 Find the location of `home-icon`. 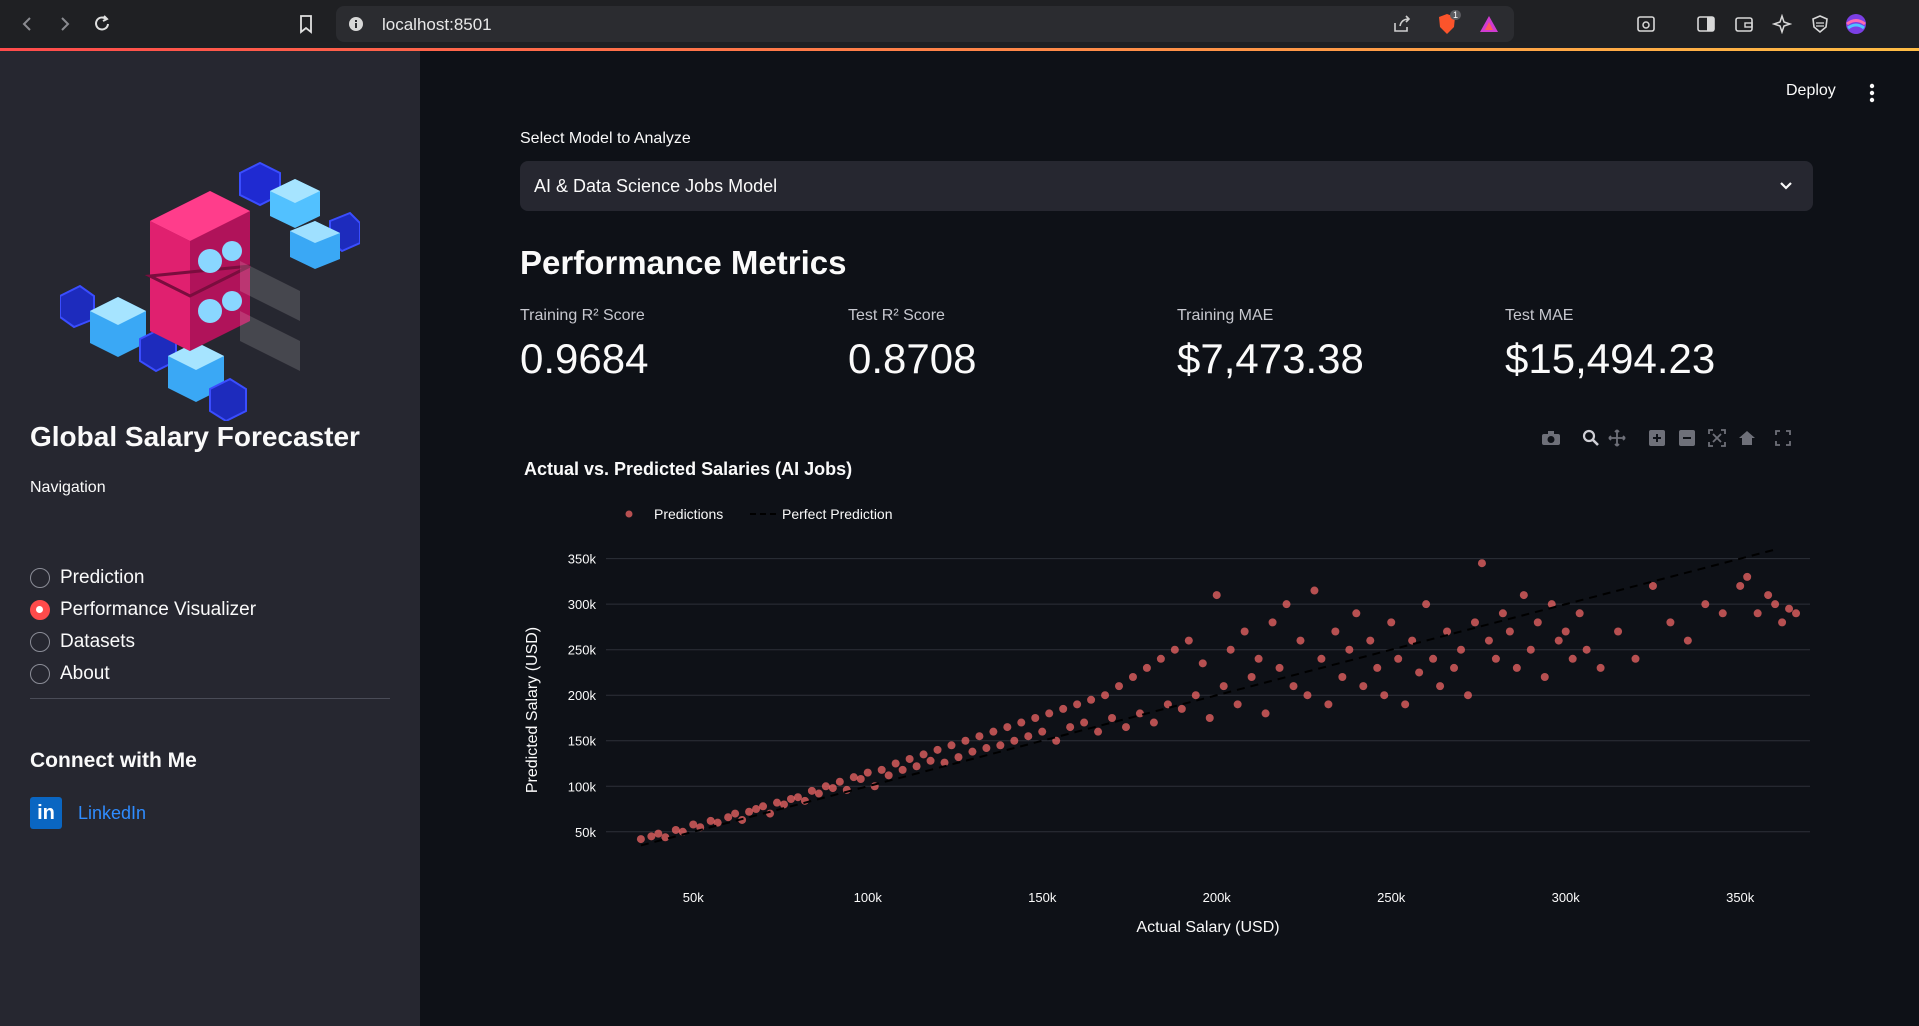

home-icon is located at coordinates (1747, 438).